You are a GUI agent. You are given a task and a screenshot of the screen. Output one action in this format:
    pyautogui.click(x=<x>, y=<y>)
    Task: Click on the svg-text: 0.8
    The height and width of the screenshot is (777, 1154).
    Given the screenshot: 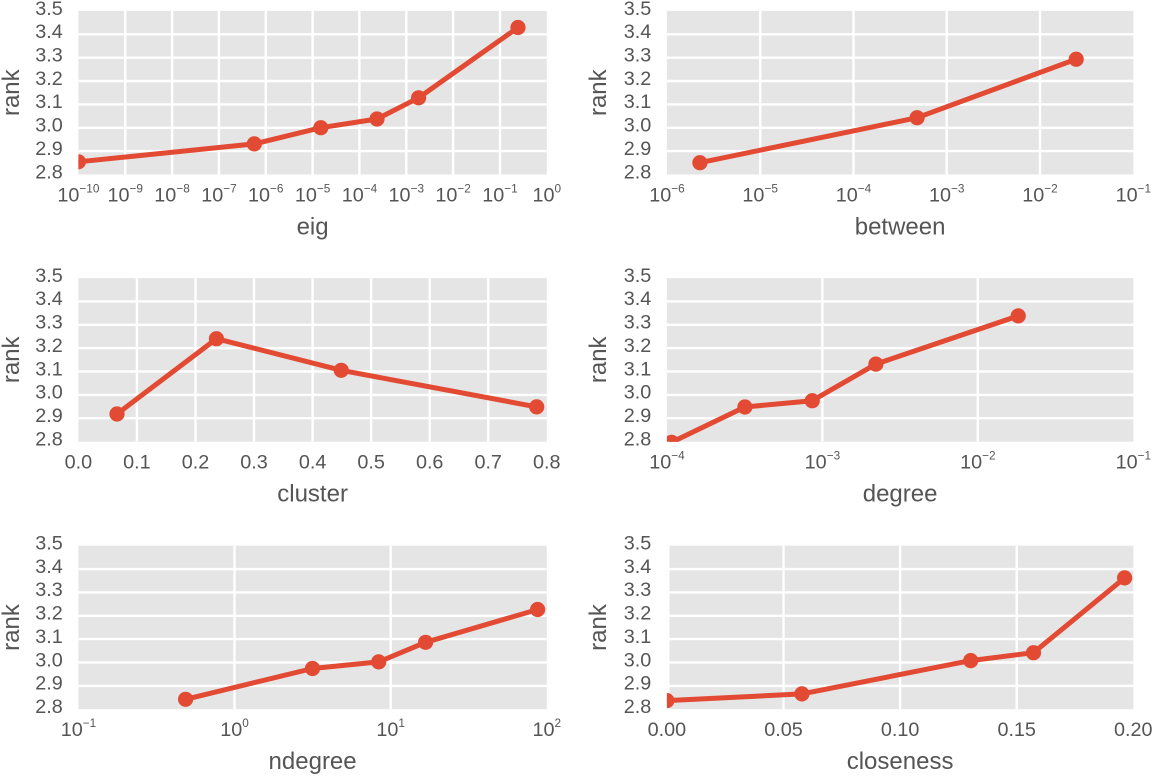 What is the action you would take?
    pyautogui.click(x=547, y=462)
    